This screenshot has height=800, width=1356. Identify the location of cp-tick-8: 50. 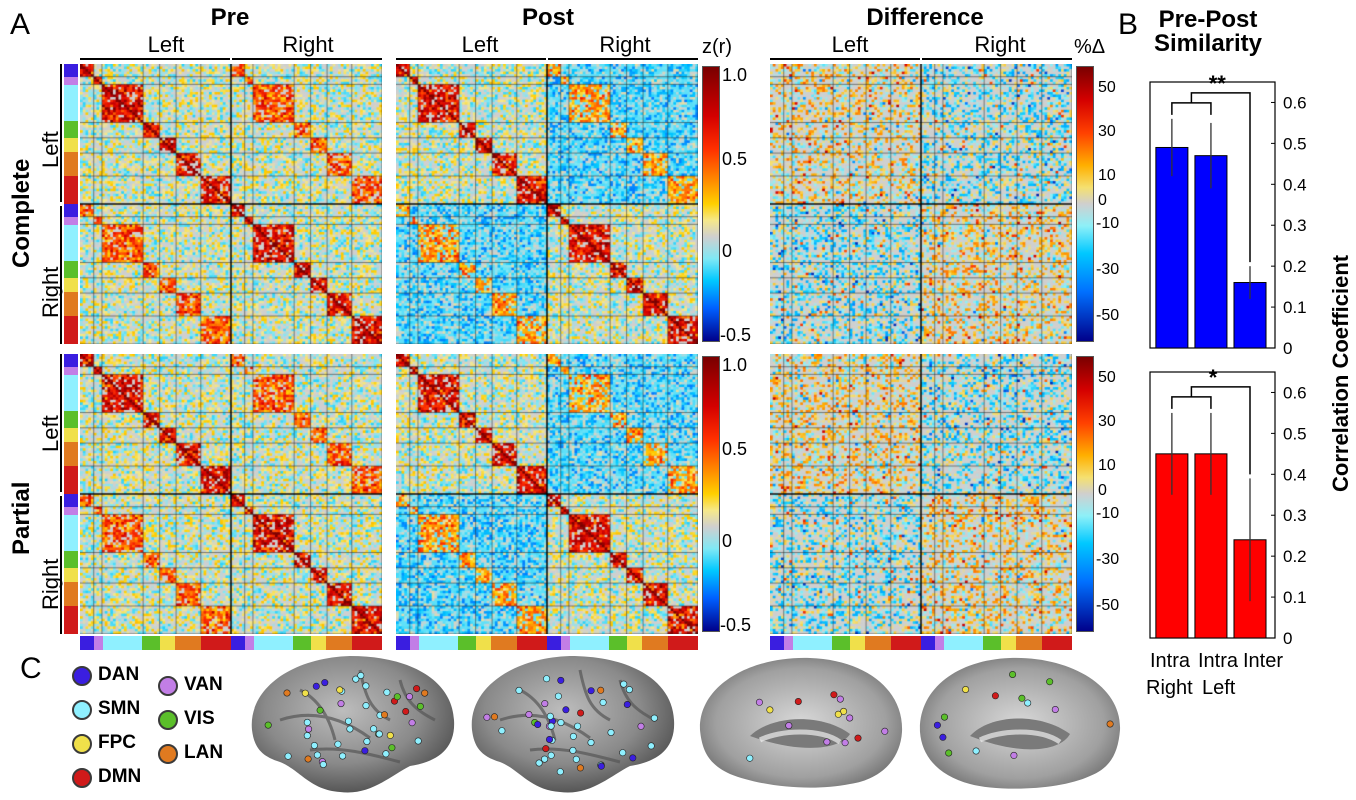
(1107, 377).